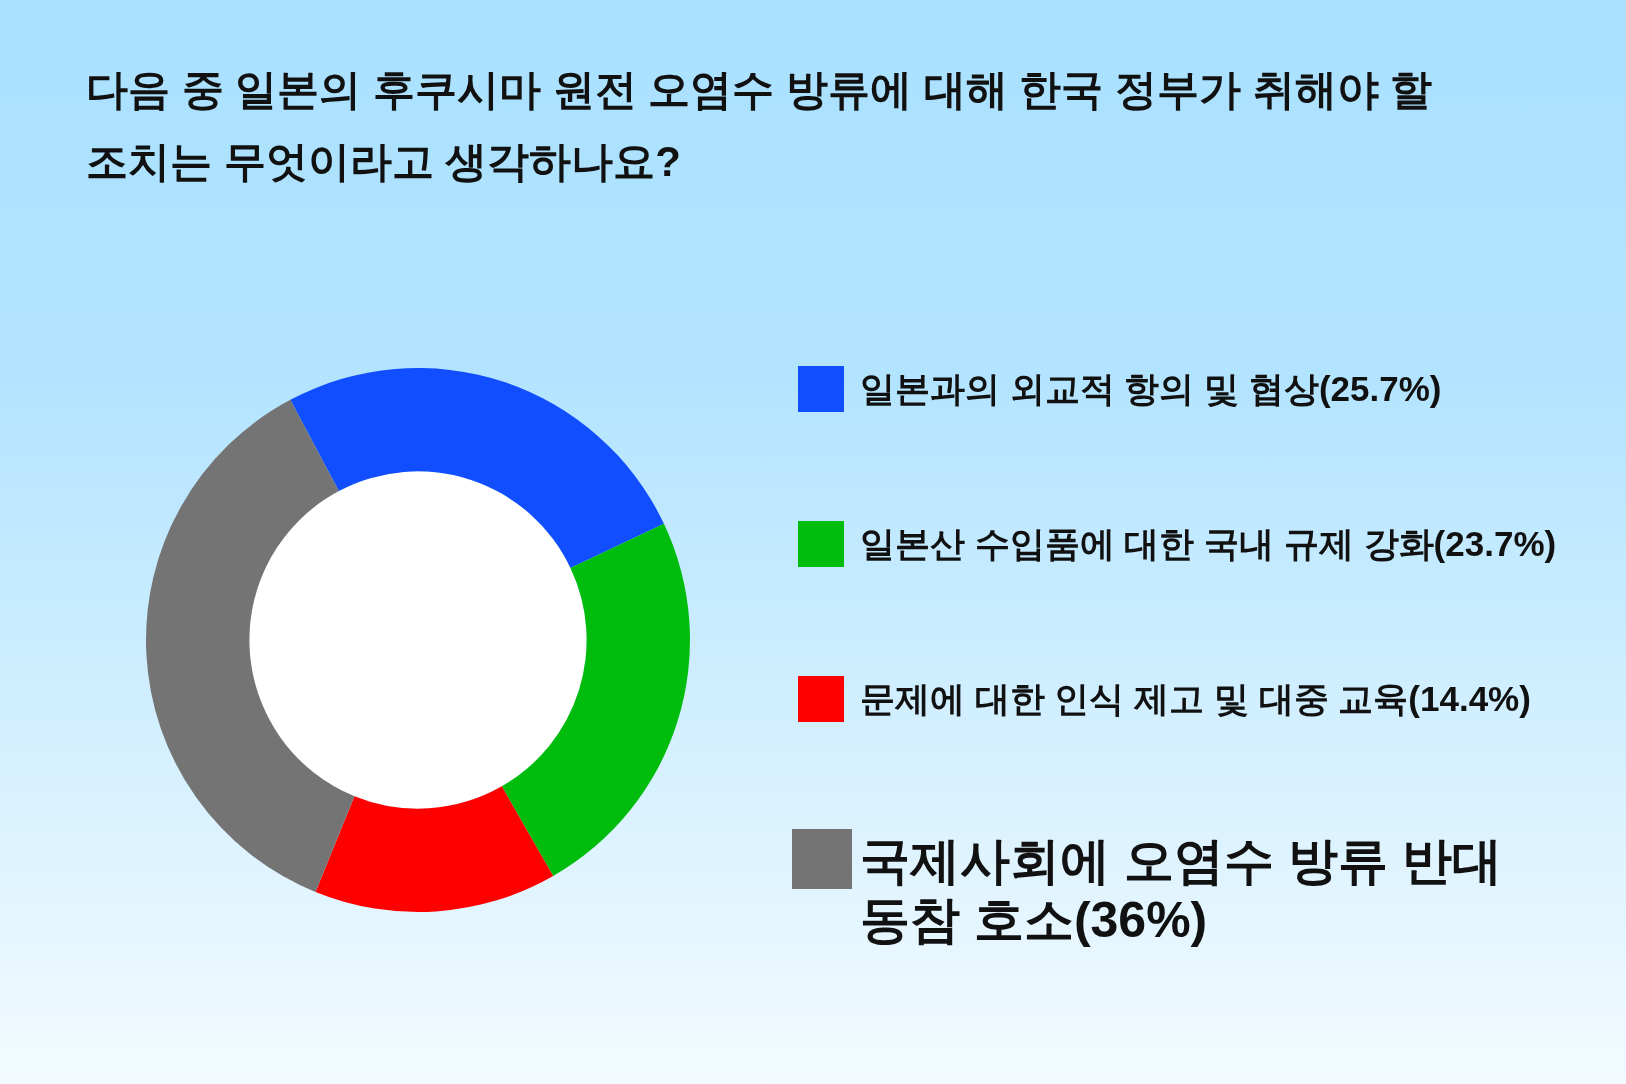  Describe the element at coordinates (759, 125) in the screenshot. I see `title: 다음 중 일본의 후쿠시마 원전 오염수 방류에 대해 한국 정부가 취해야 할 조치는 무엇이라고 생각하나요?` at that location.